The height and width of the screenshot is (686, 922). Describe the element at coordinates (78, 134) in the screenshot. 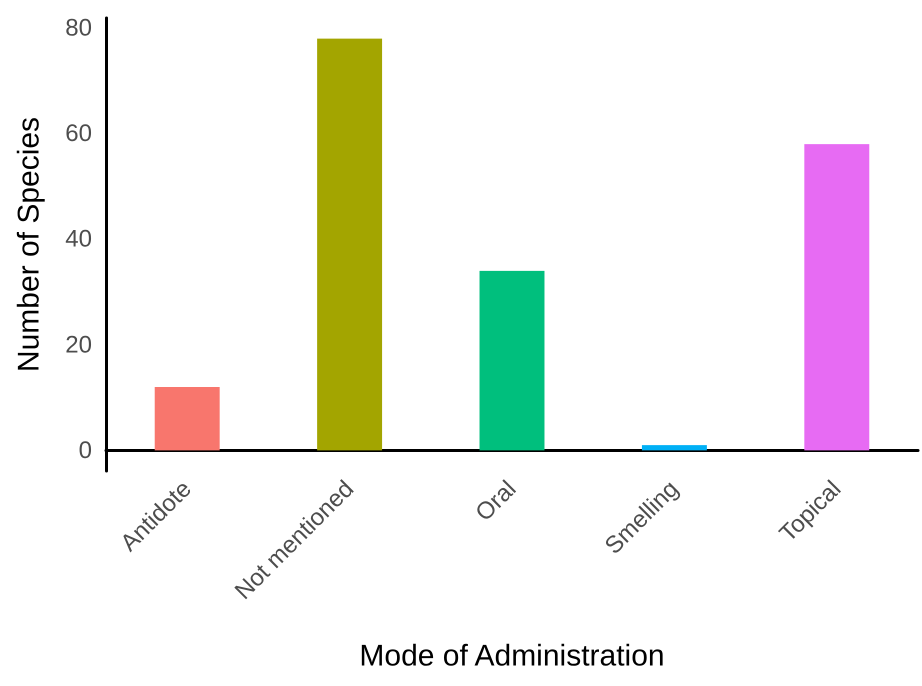

I see `y-tick-label: 60` at that location.